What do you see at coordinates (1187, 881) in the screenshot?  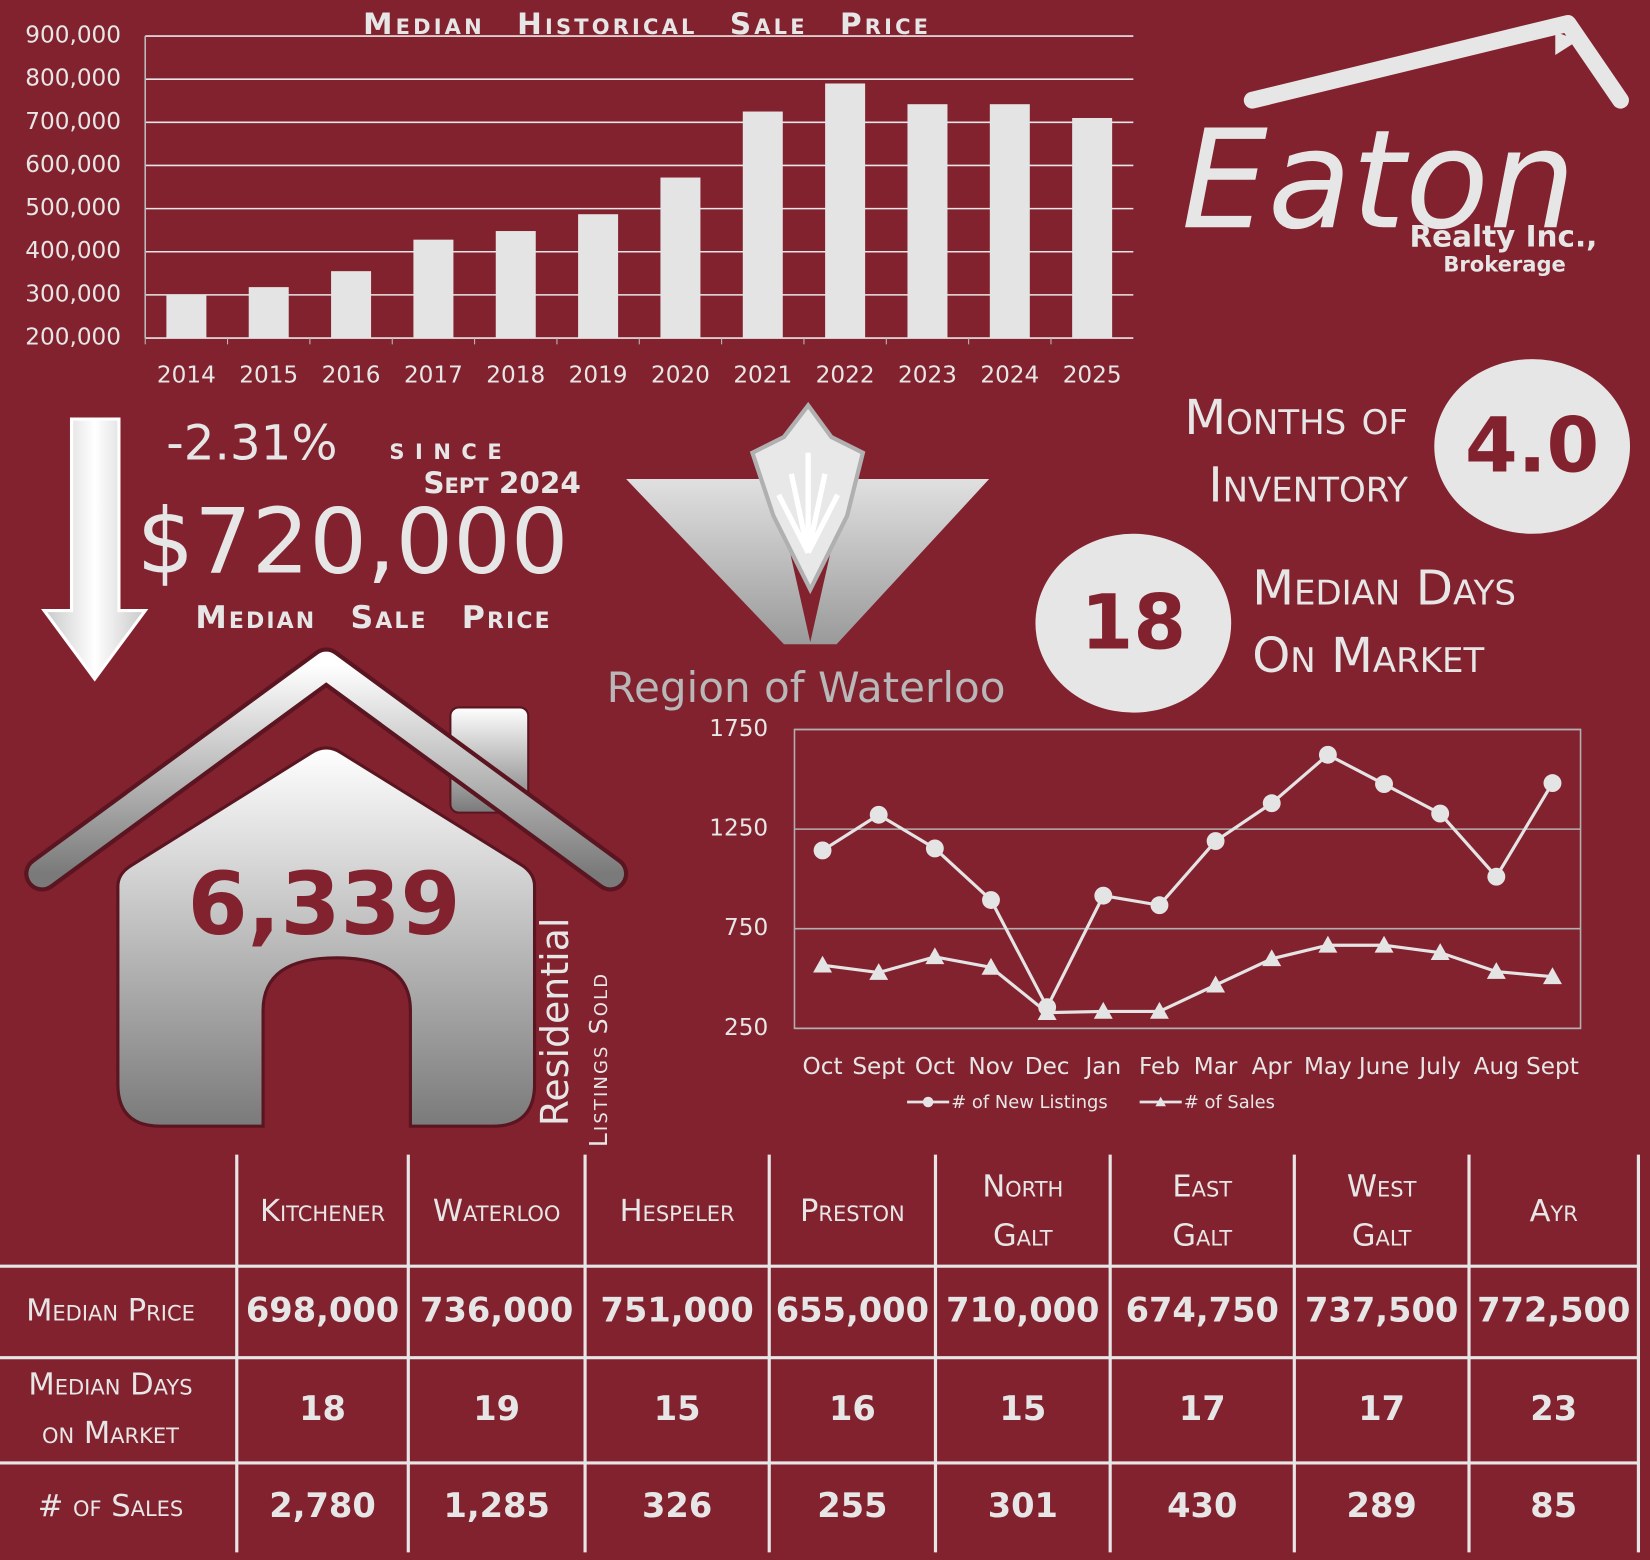 I see `series-line` at bounding box center [1187, 881].